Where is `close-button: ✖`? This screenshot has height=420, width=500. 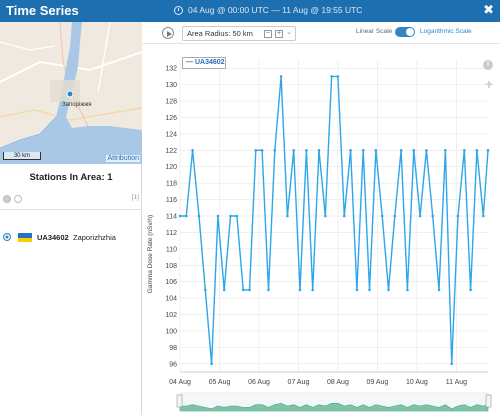 close-button: ✖ is located at coordinates (488, 9).